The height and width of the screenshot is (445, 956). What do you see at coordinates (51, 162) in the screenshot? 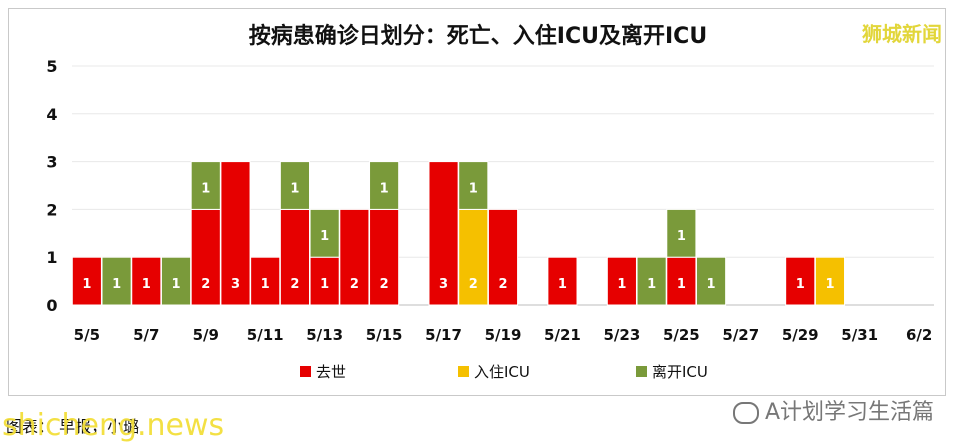
I see `y-tick-label: 3` at bounding box center [51, 162].